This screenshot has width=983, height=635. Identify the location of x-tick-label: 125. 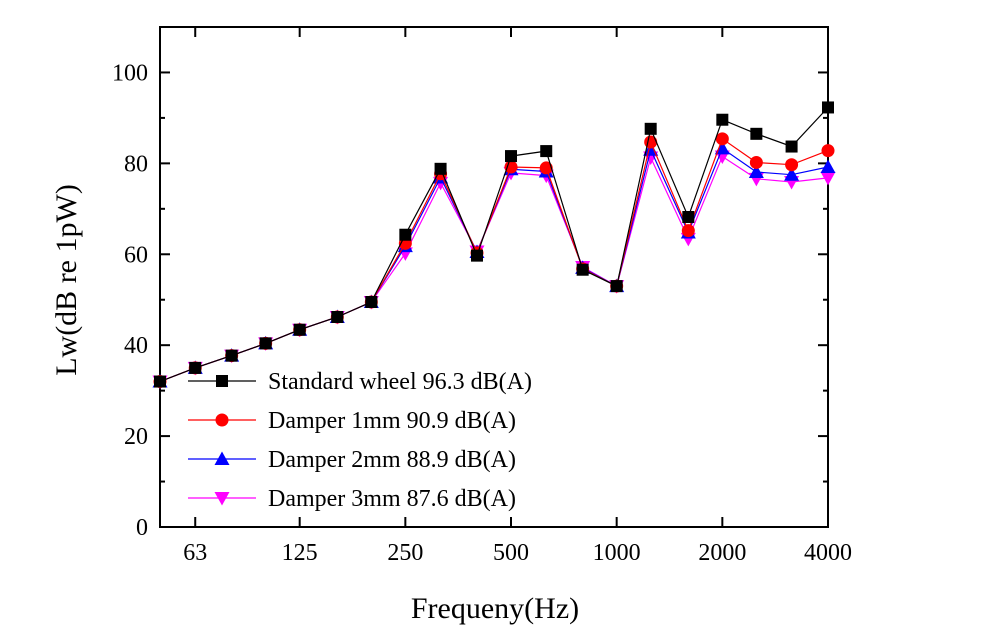
(300, 553).